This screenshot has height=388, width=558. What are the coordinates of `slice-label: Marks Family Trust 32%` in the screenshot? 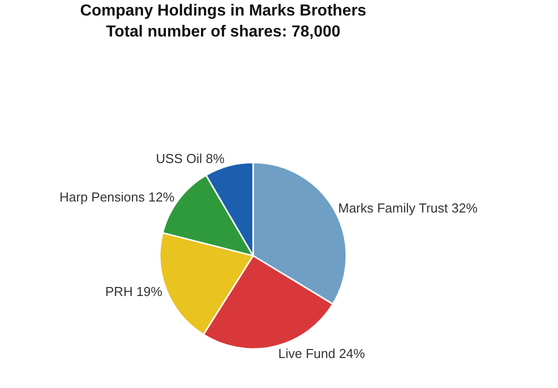 It's located at (408, 208).